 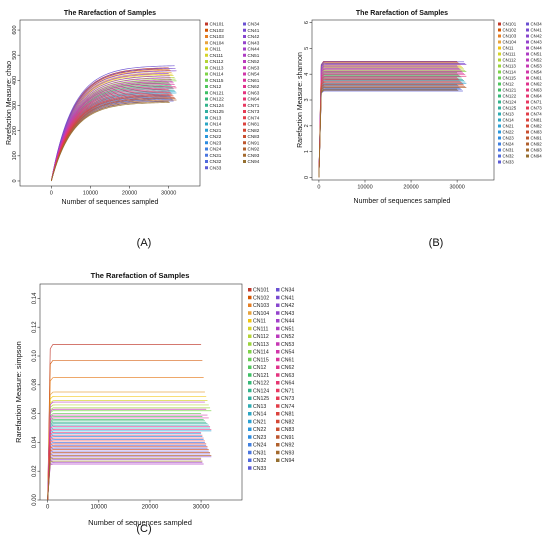 What do you see at coordinates (206, 105) in the screenshot?
I see `legend-swatch-cn124` at bounding box center [206, 105].